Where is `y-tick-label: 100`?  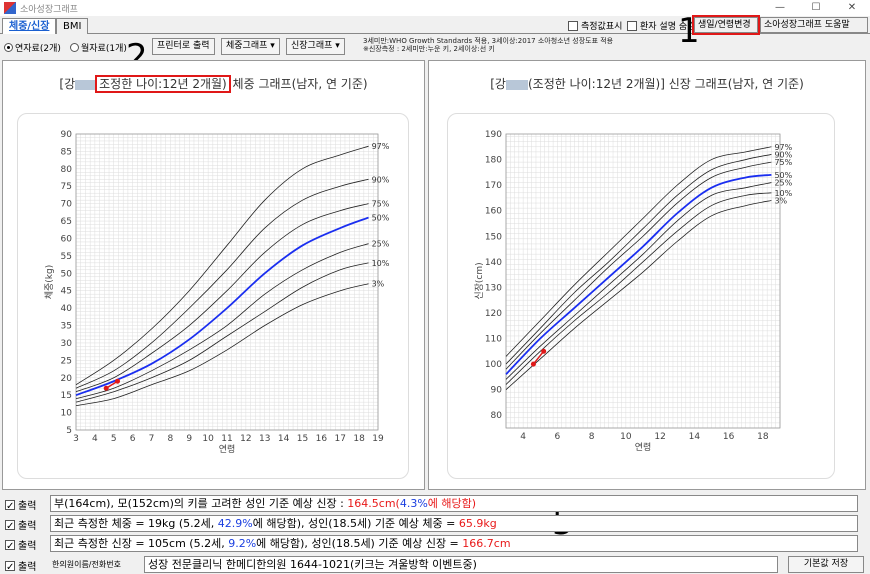
y-tick-label: 100 is located at coordinates (493, 365).